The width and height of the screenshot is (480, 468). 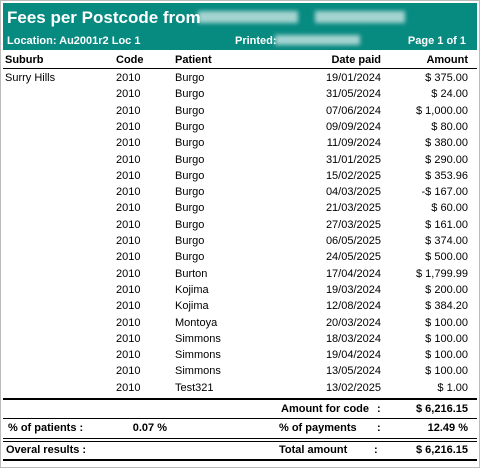 I want to click on date-paid: 04/03/2025, so click(x=353, y=192).